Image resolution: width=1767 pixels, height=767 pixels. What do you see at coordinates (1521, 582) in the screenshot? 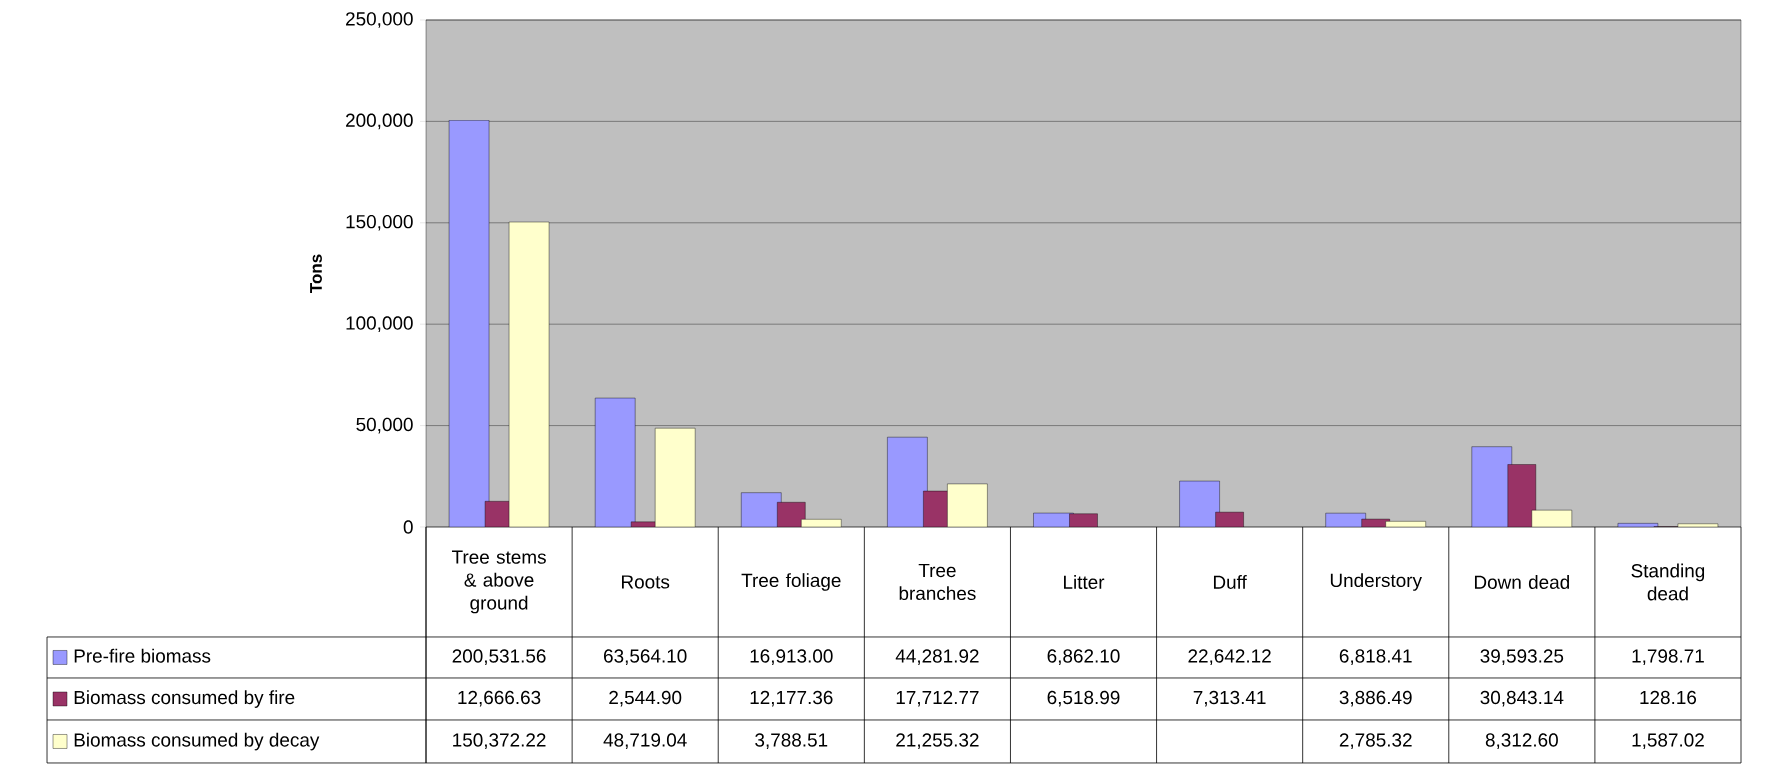
I see `x-tick-label: Down dead` at bounding box center [1521, 582].